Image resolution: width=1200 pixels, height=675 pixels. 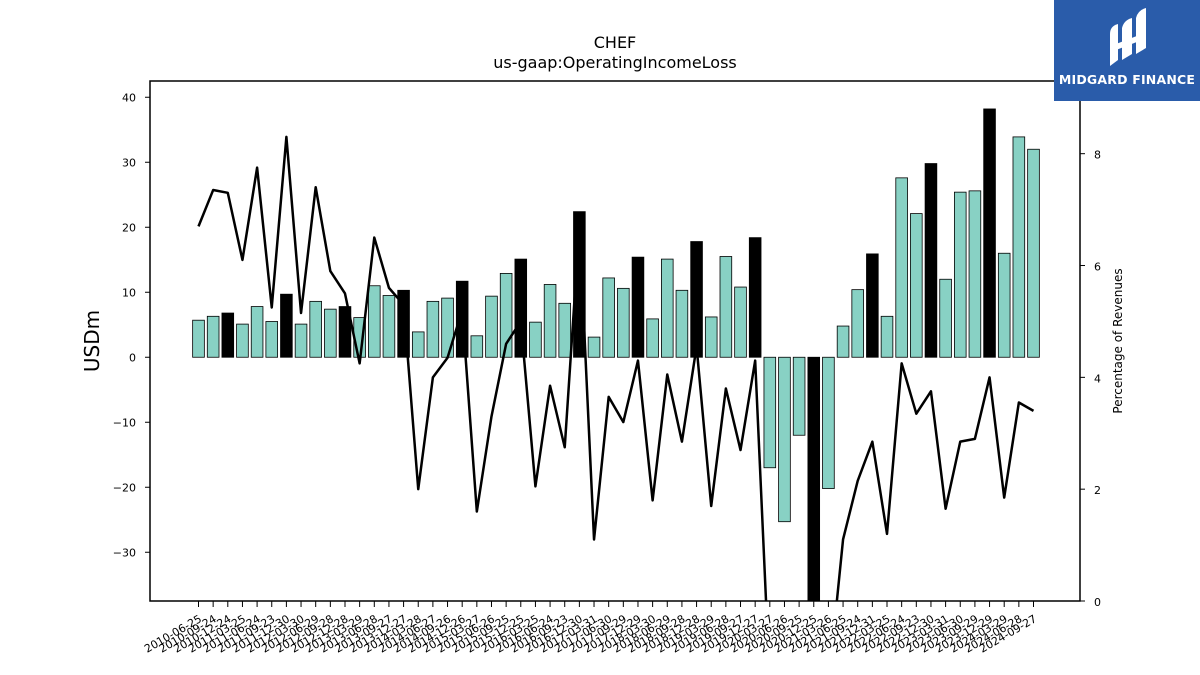 What do you see at coordinates (129, 227) in the screenshot?
I see `y-tick-label: 20` at bounding box center [129, 227].